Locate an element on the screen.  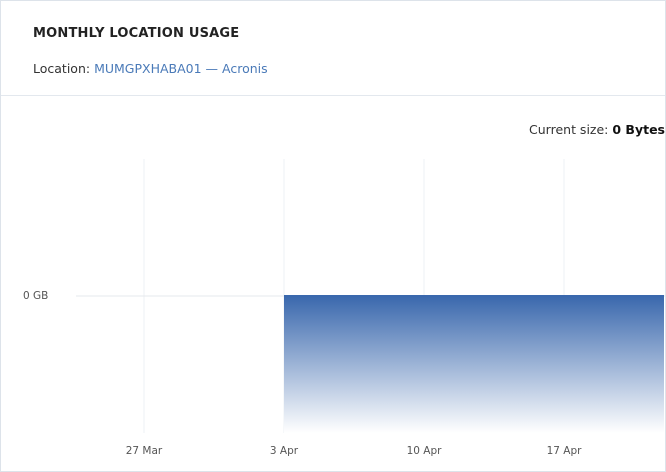
current-size: Current size: 0 Bytes is located at coordinates (597, 129).